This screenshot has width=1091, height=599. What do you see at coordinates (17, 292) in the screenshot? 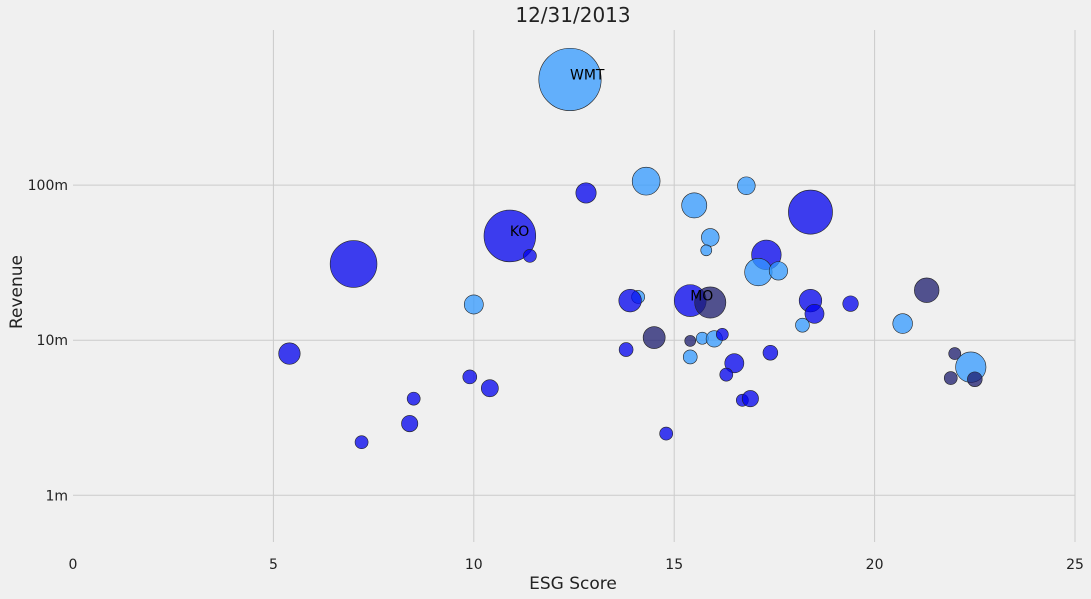
I see `y-axis-label: Revenue` at bounding box center [17, 292].